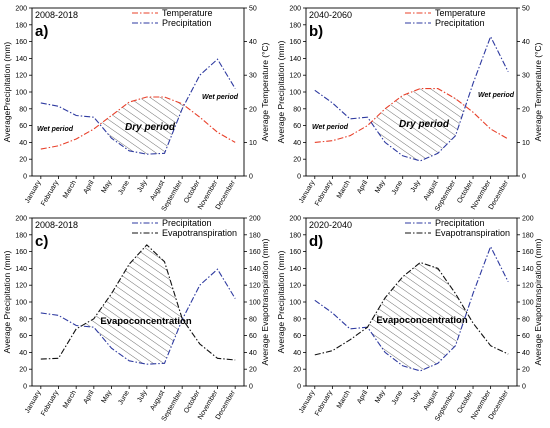  I want to click on period-label: 2008-2018, so click(56, 225).